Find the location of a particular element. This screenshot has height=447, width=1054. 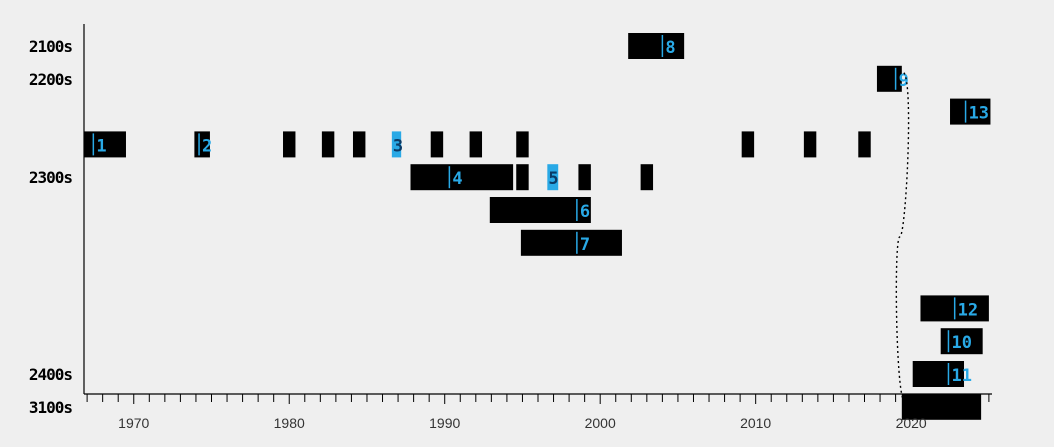

bar-label: 12 is located at coordinates (968, 310).